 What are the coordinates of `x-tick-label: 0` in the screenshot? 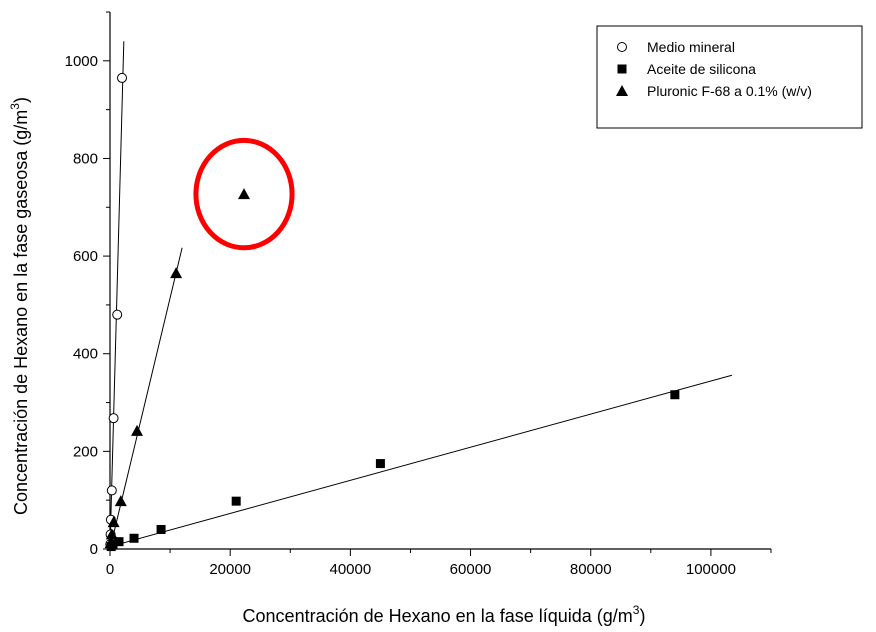 It's located at (110, 569).